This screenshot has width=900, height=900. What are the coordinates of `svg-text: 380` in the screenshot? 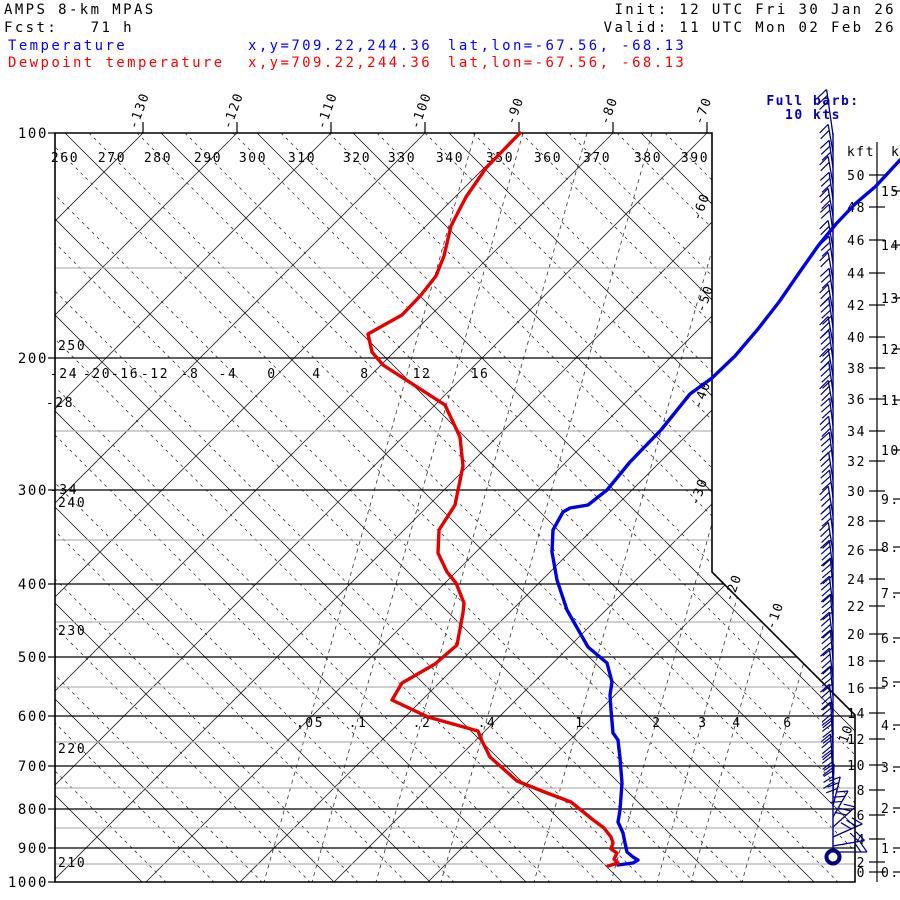 It's located at (648, 158).